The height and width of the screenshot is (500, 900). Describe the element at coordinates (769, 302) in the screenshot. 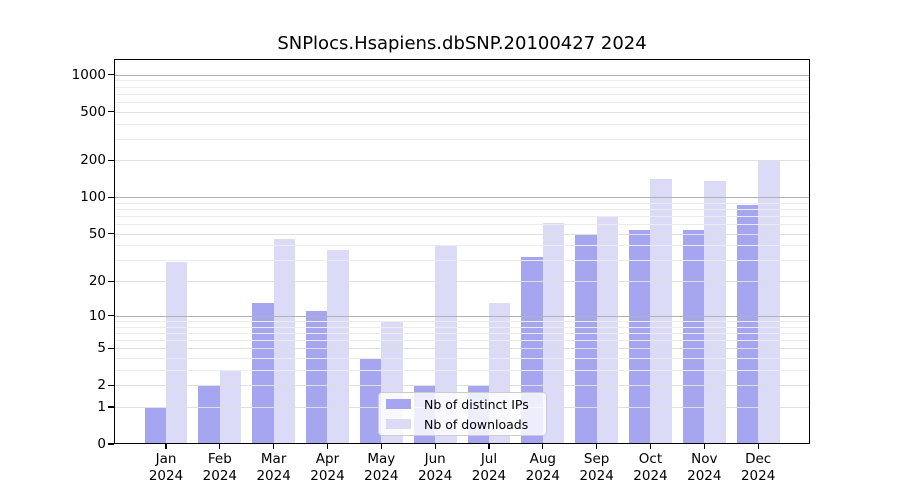

I see `bar-downloads-dec` at that location.